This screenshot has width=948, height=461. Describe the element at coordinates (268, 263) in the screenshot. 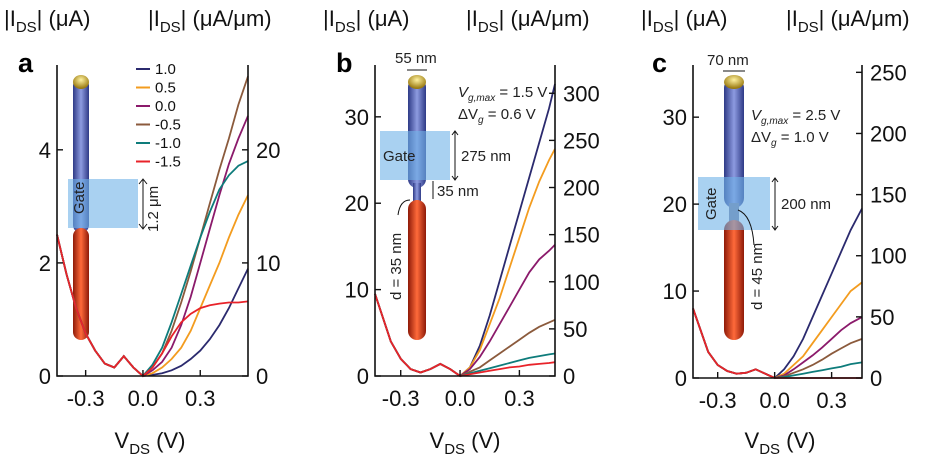

I see `y2-tick-label: 10` at that location.